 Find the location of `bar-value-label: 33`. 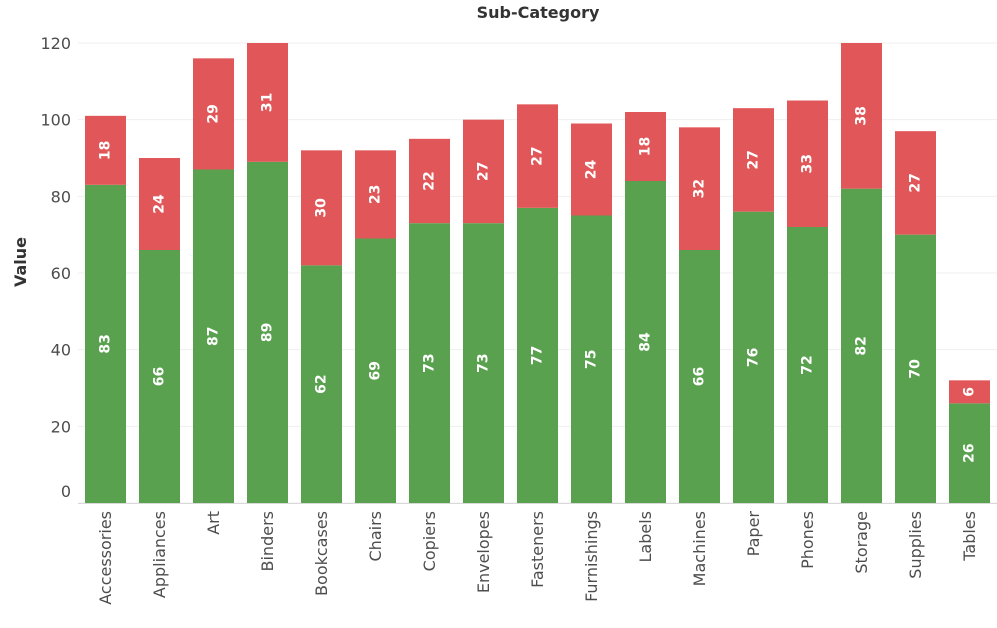

bar-value-label: 33 is located at coordinates (808, 163).